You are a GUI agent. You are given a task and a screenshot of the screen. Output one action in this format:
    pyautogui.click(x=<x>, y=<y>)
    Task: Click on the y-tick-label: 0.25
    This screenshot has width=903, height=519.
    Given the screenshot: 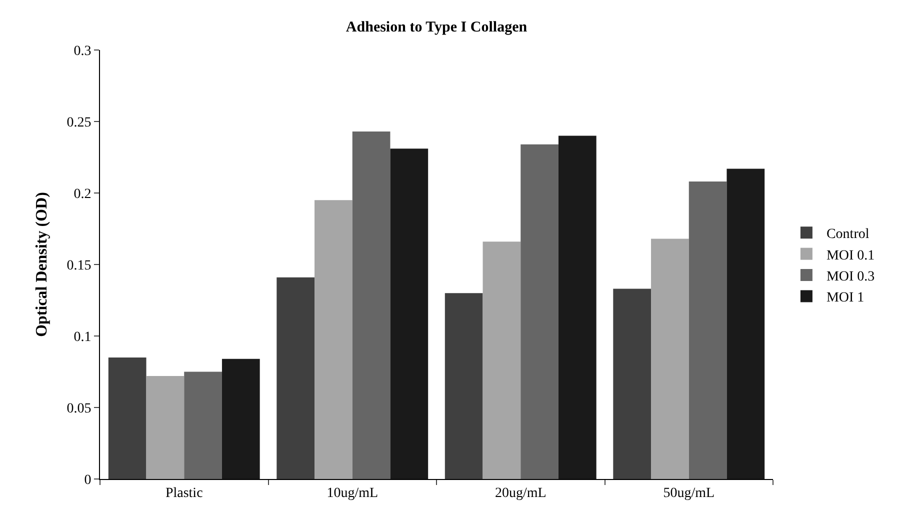 What is the action you would take?
    pyautogui.click(x=79, y=122)
    